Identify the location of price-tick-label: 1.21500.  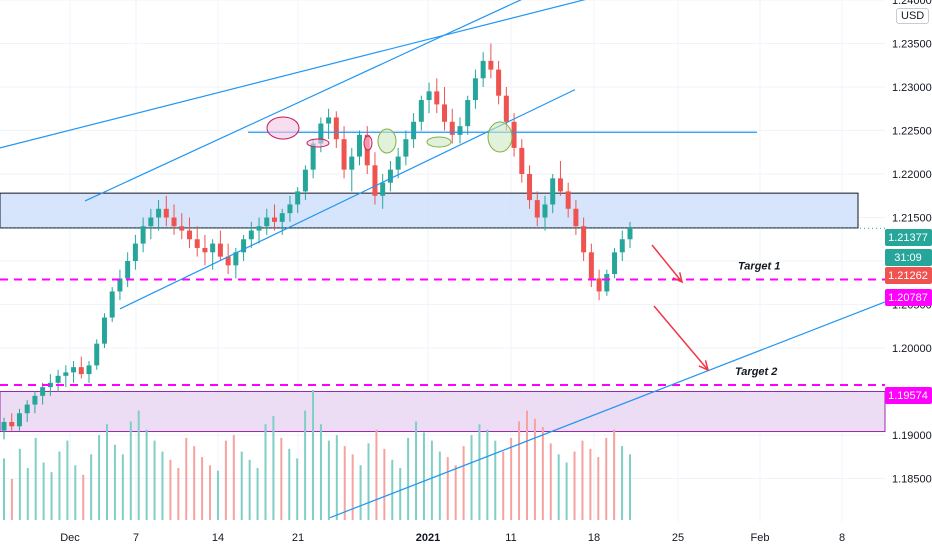
(912, 219).